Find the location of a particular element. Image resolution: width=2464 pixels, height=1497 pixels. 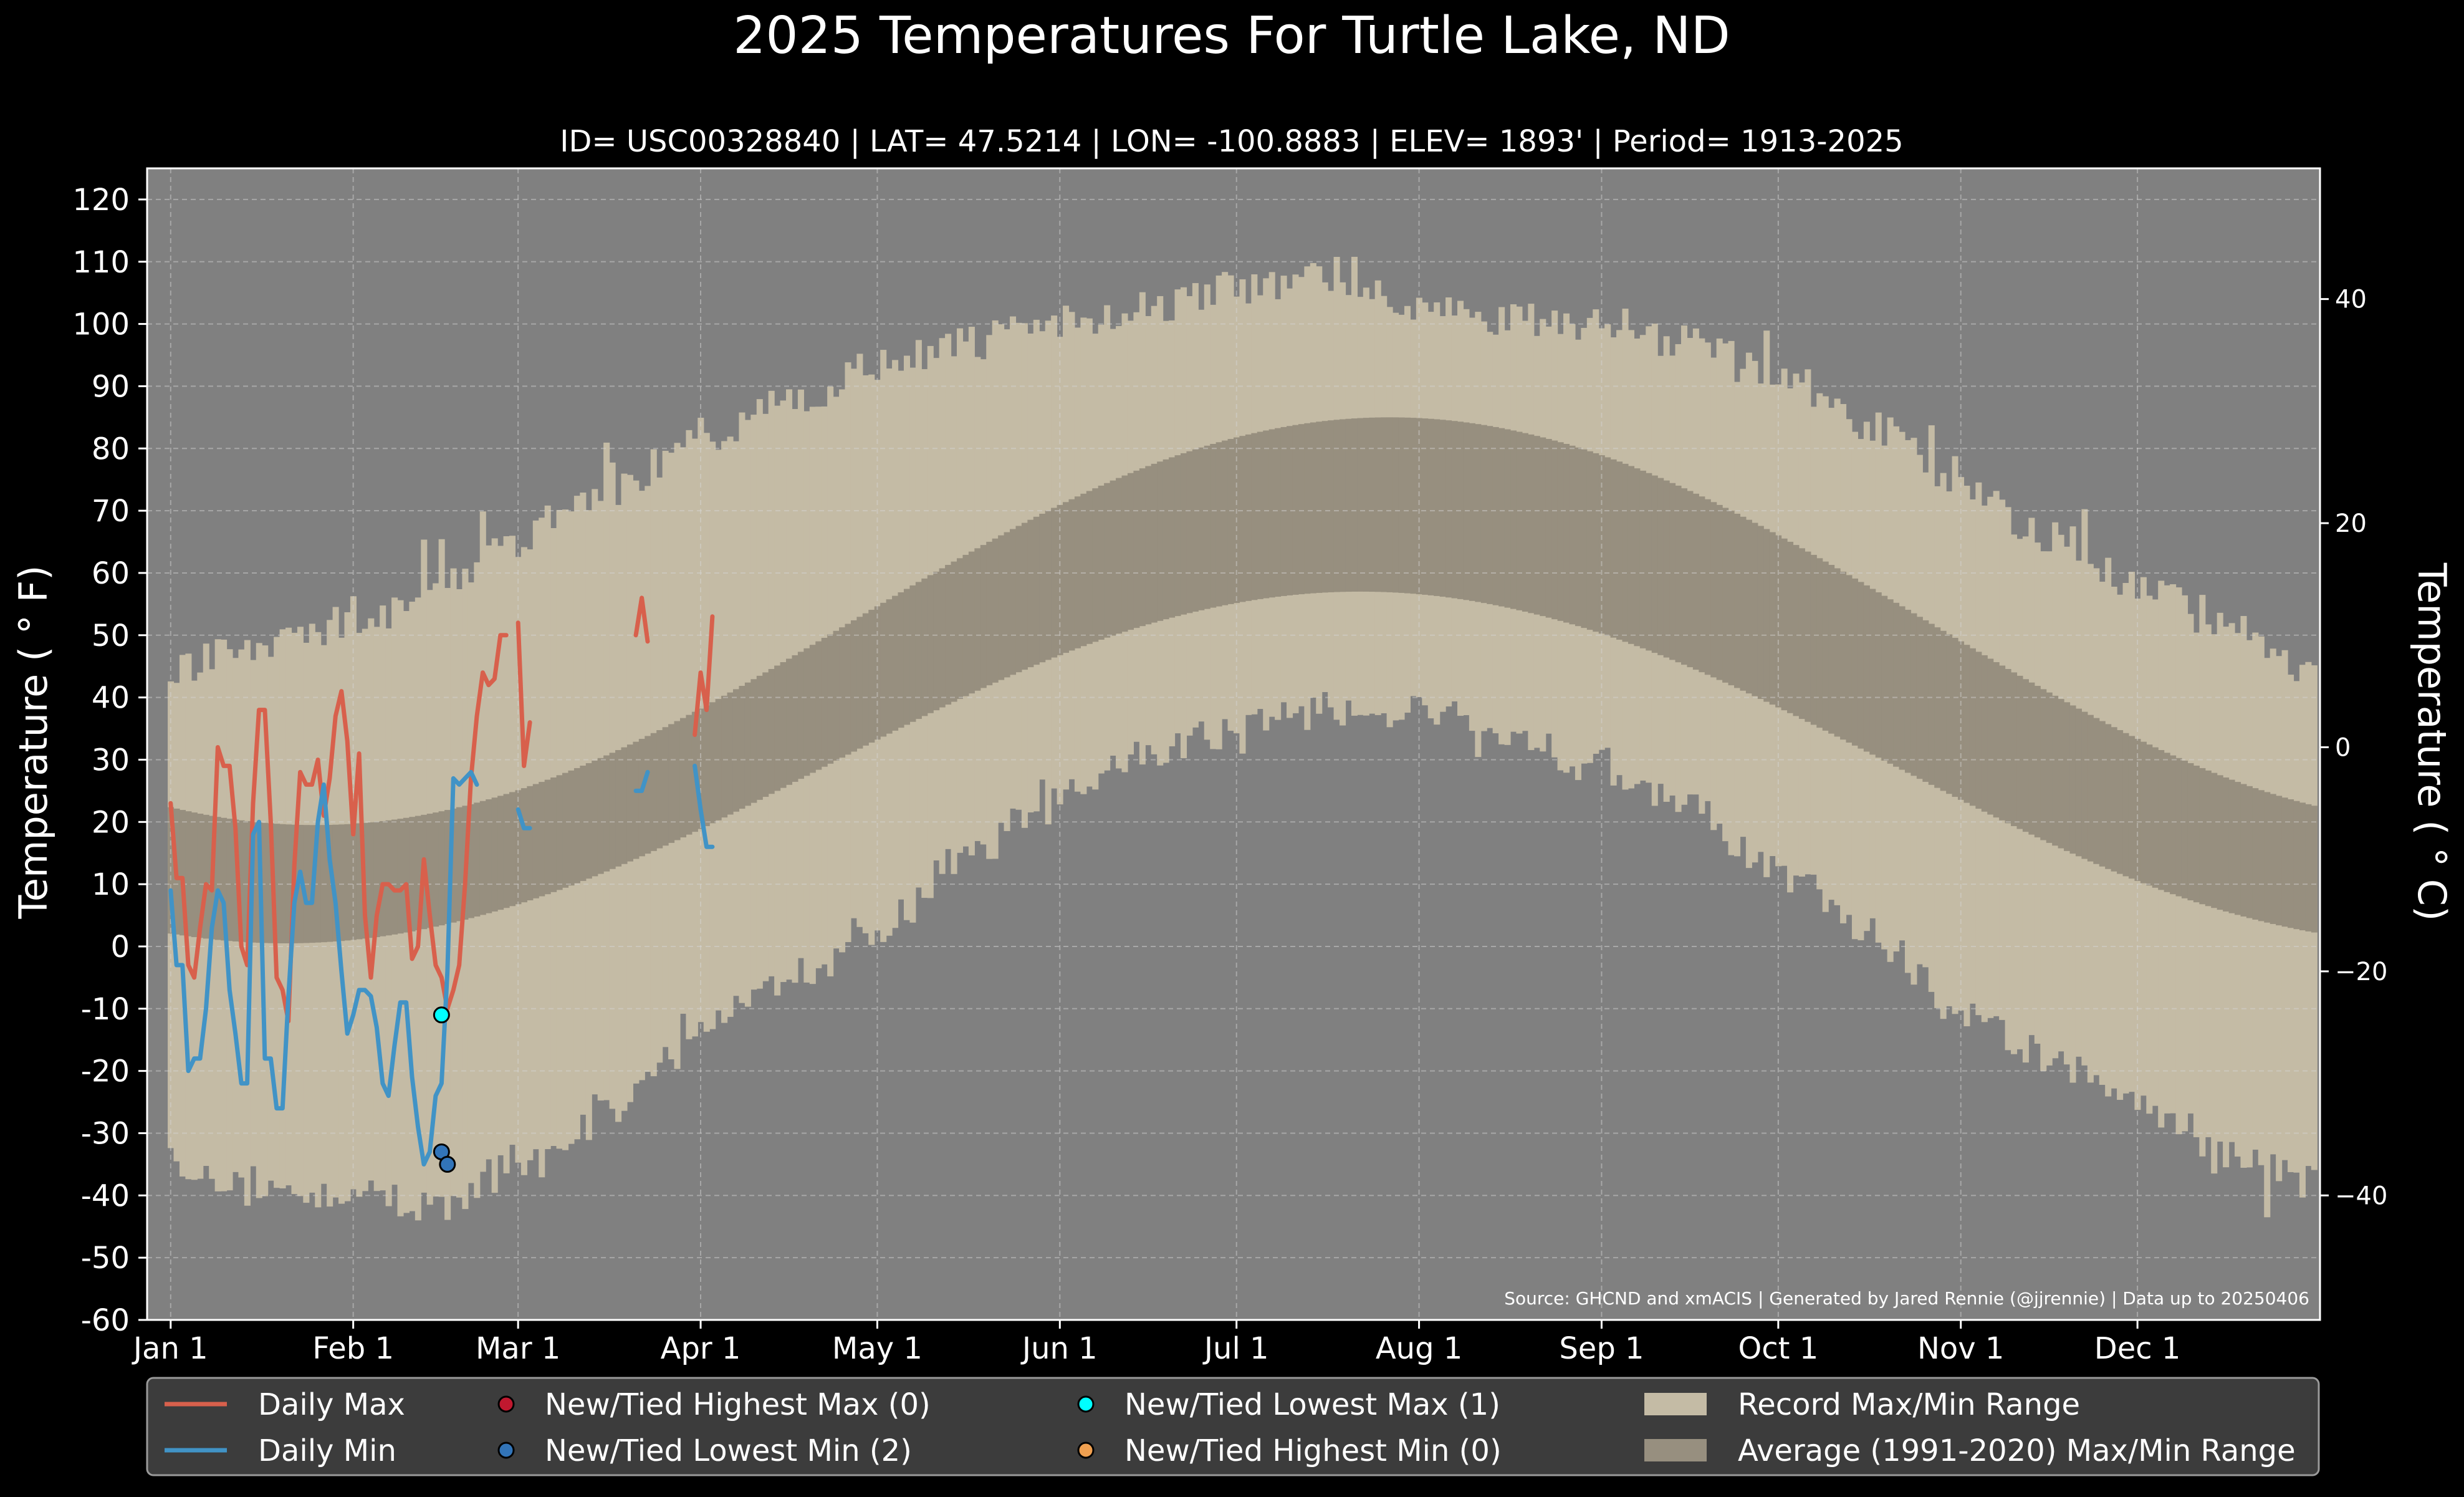

y-tick-label-c: −40 is located at coordinates (2361, 1196).